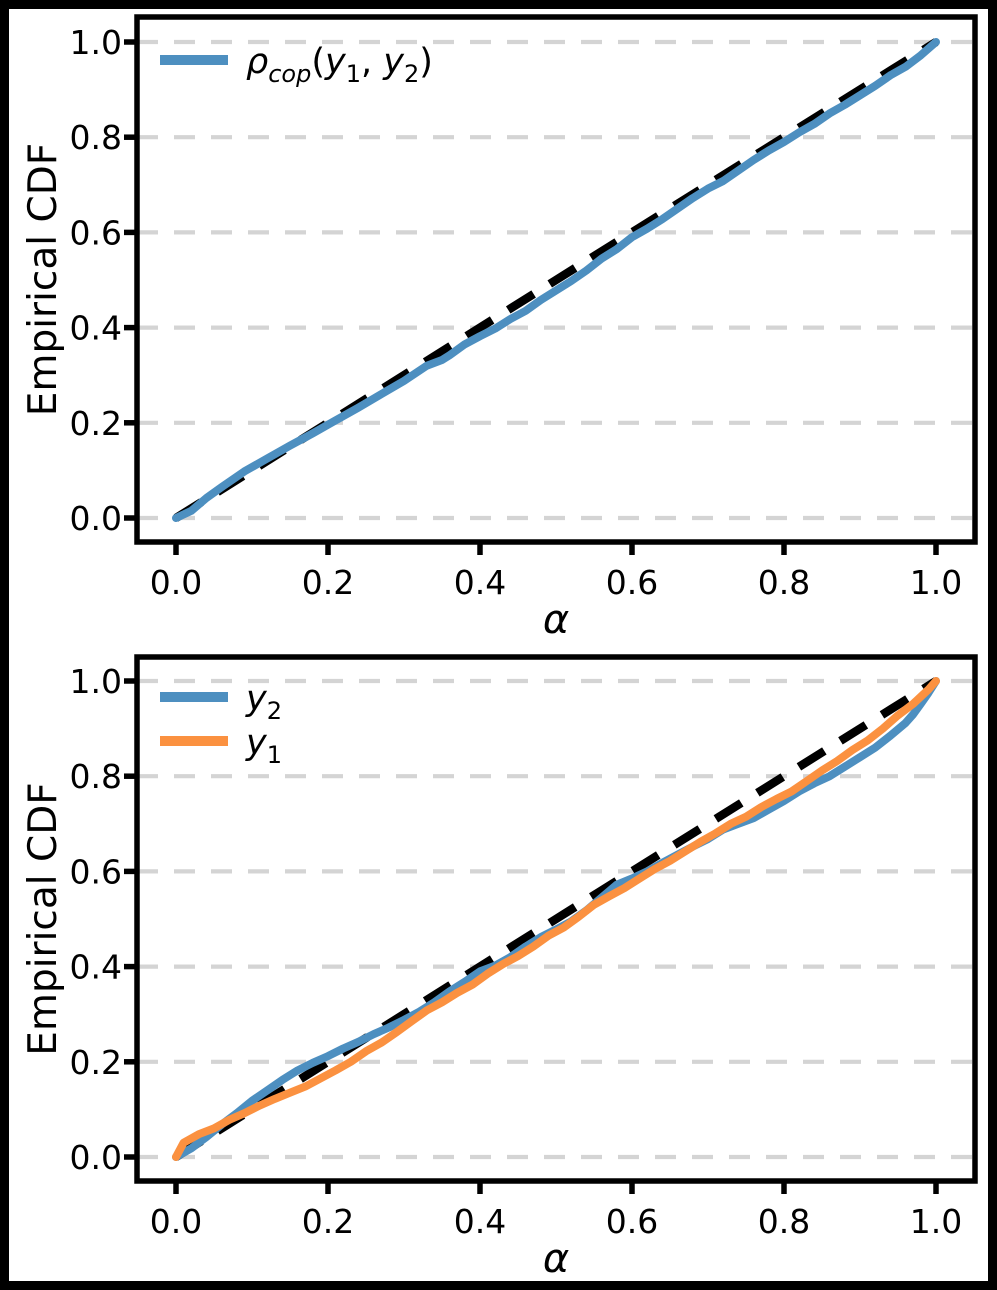 This screenshot has width=997, height=1290. I want to click on legend-label-rho_cop: ρcop(y1, y2), so click(339, 65).